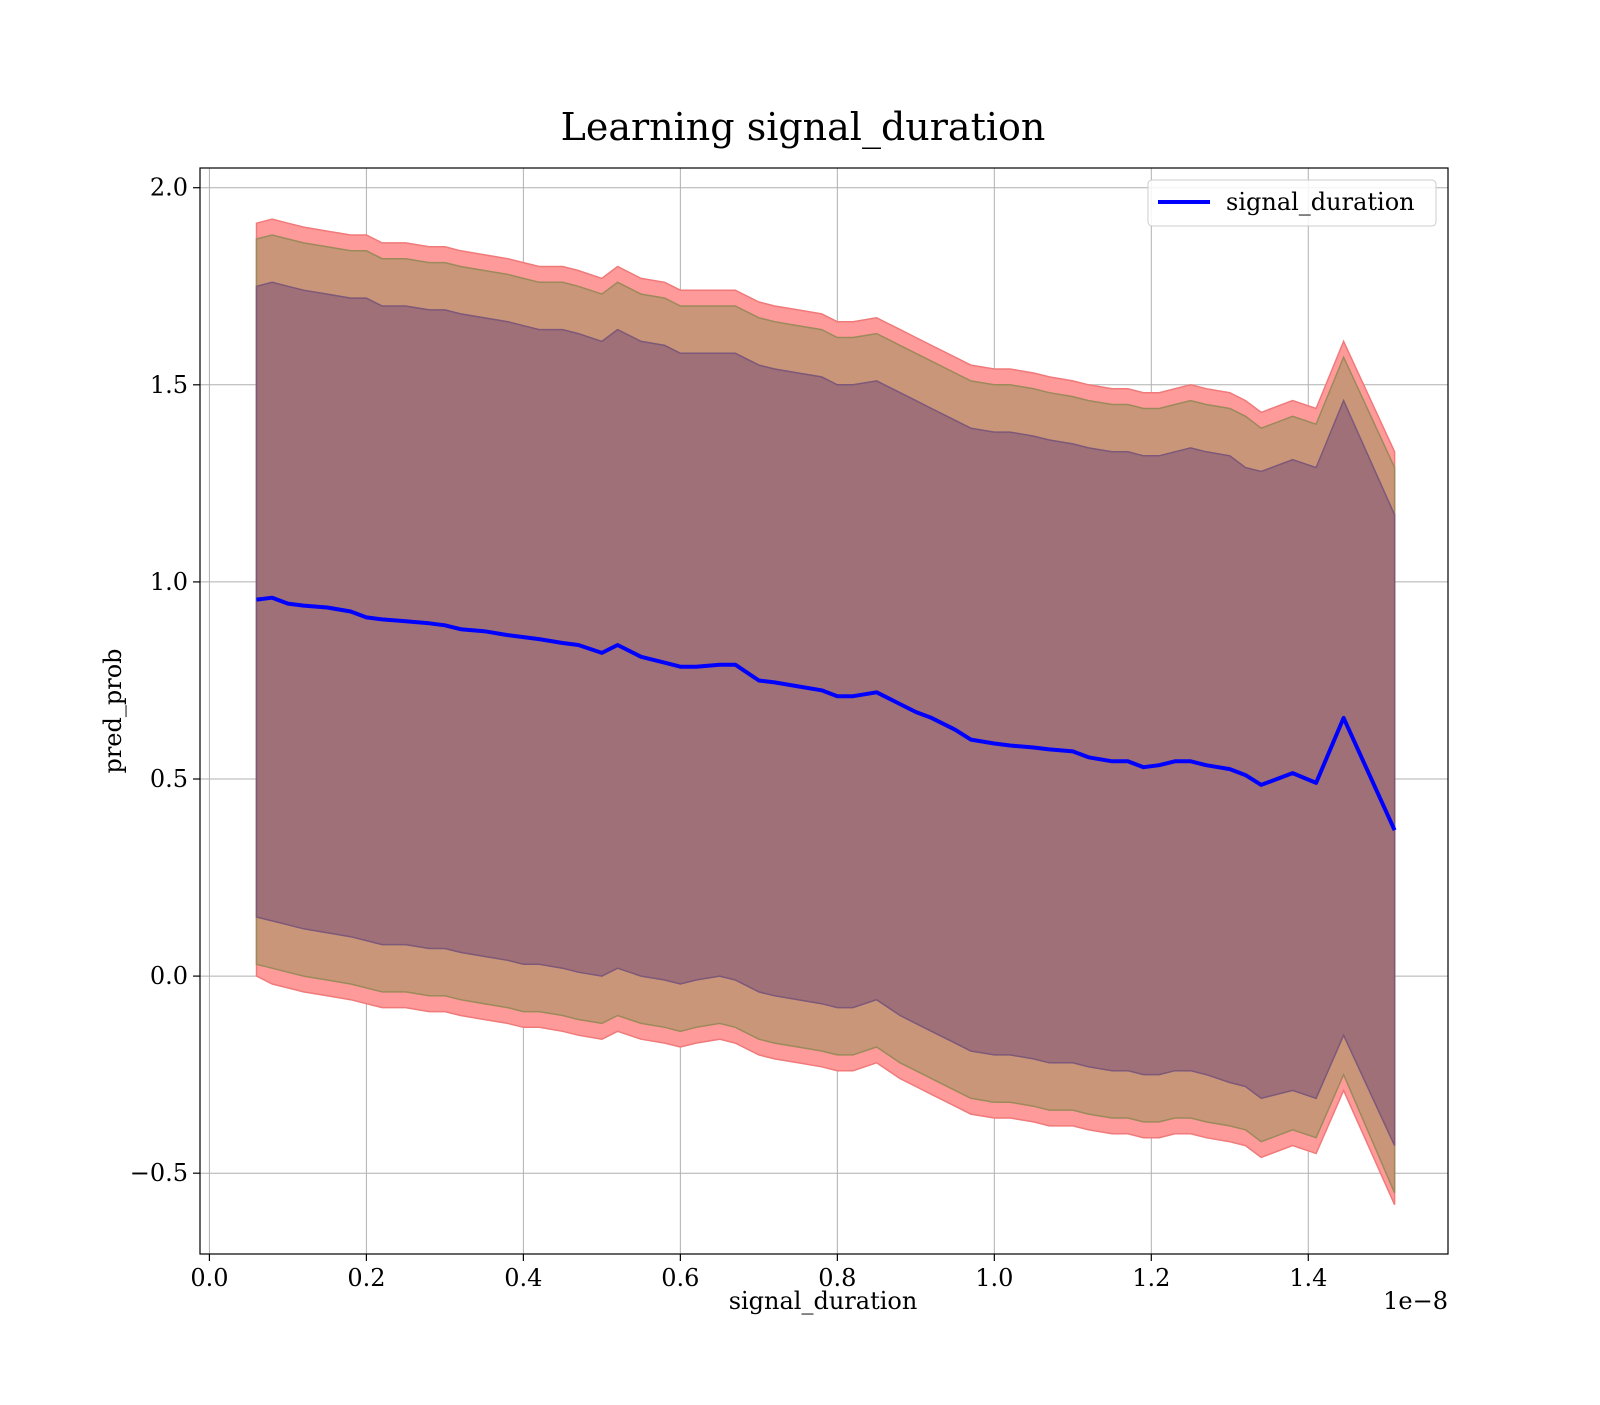  I want to click on y-tick-label: −0.5, so click(159, 1173).